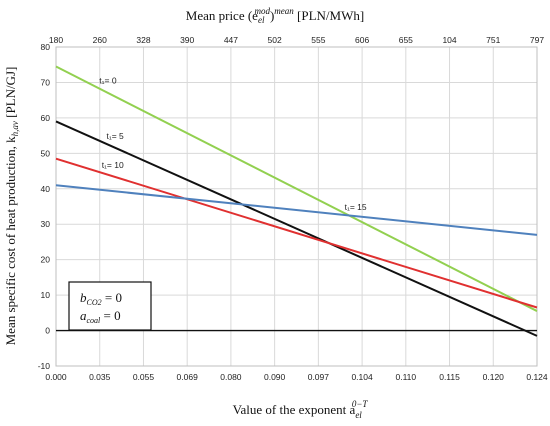  Describe the element at coordinates (44, 366) in the screenshot. I see `y-tick-label: -10` at that location.